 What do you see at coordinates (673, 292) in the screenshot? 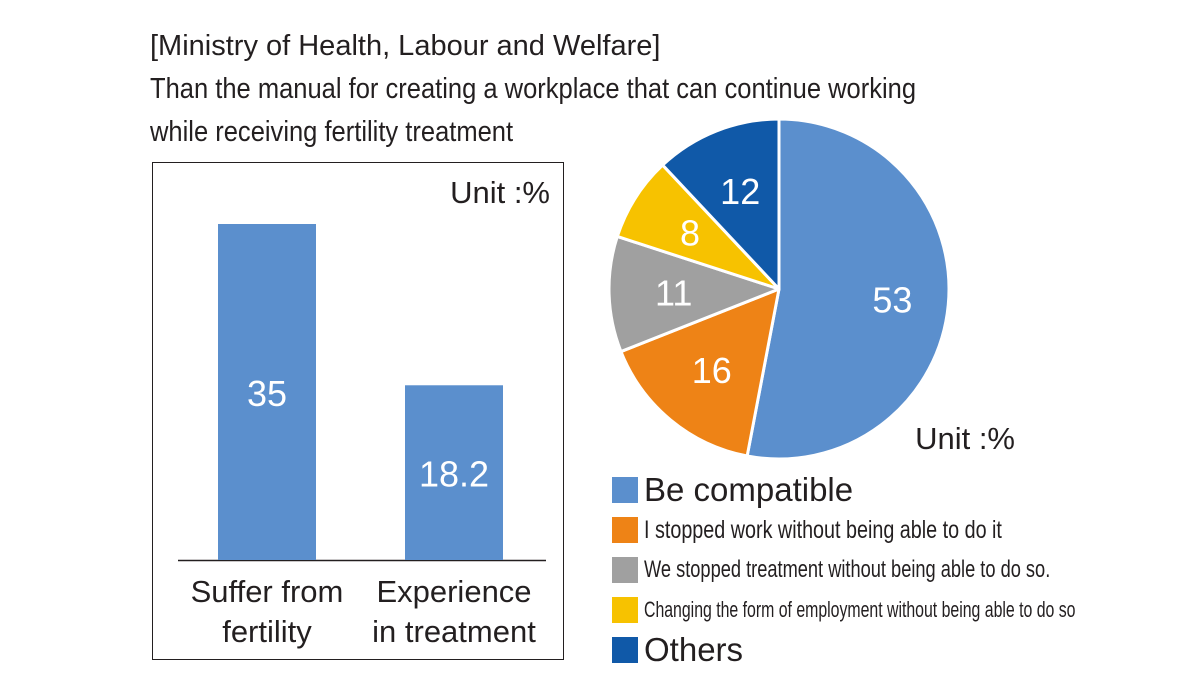
I see `pie-value-label-3: 11` at bounding box center [673, 292].